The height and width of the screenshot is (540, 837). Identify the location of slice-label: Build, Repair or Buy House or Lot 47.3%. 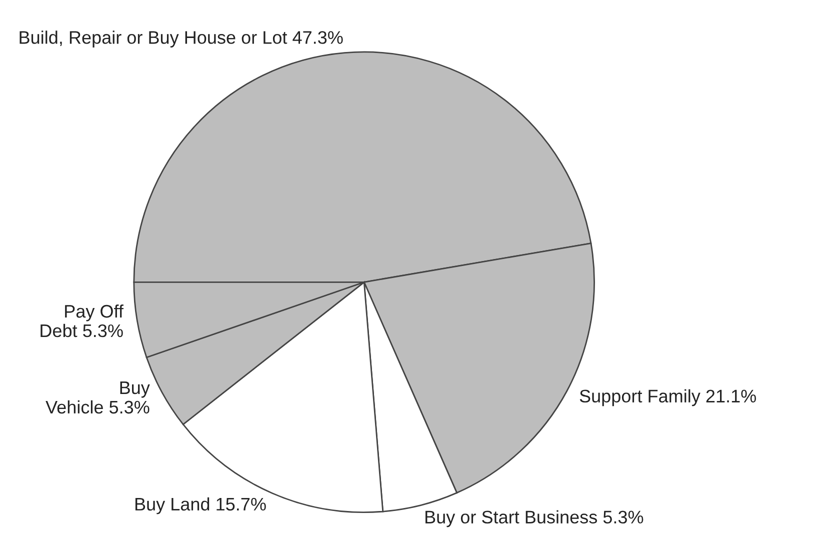
(181, 39).